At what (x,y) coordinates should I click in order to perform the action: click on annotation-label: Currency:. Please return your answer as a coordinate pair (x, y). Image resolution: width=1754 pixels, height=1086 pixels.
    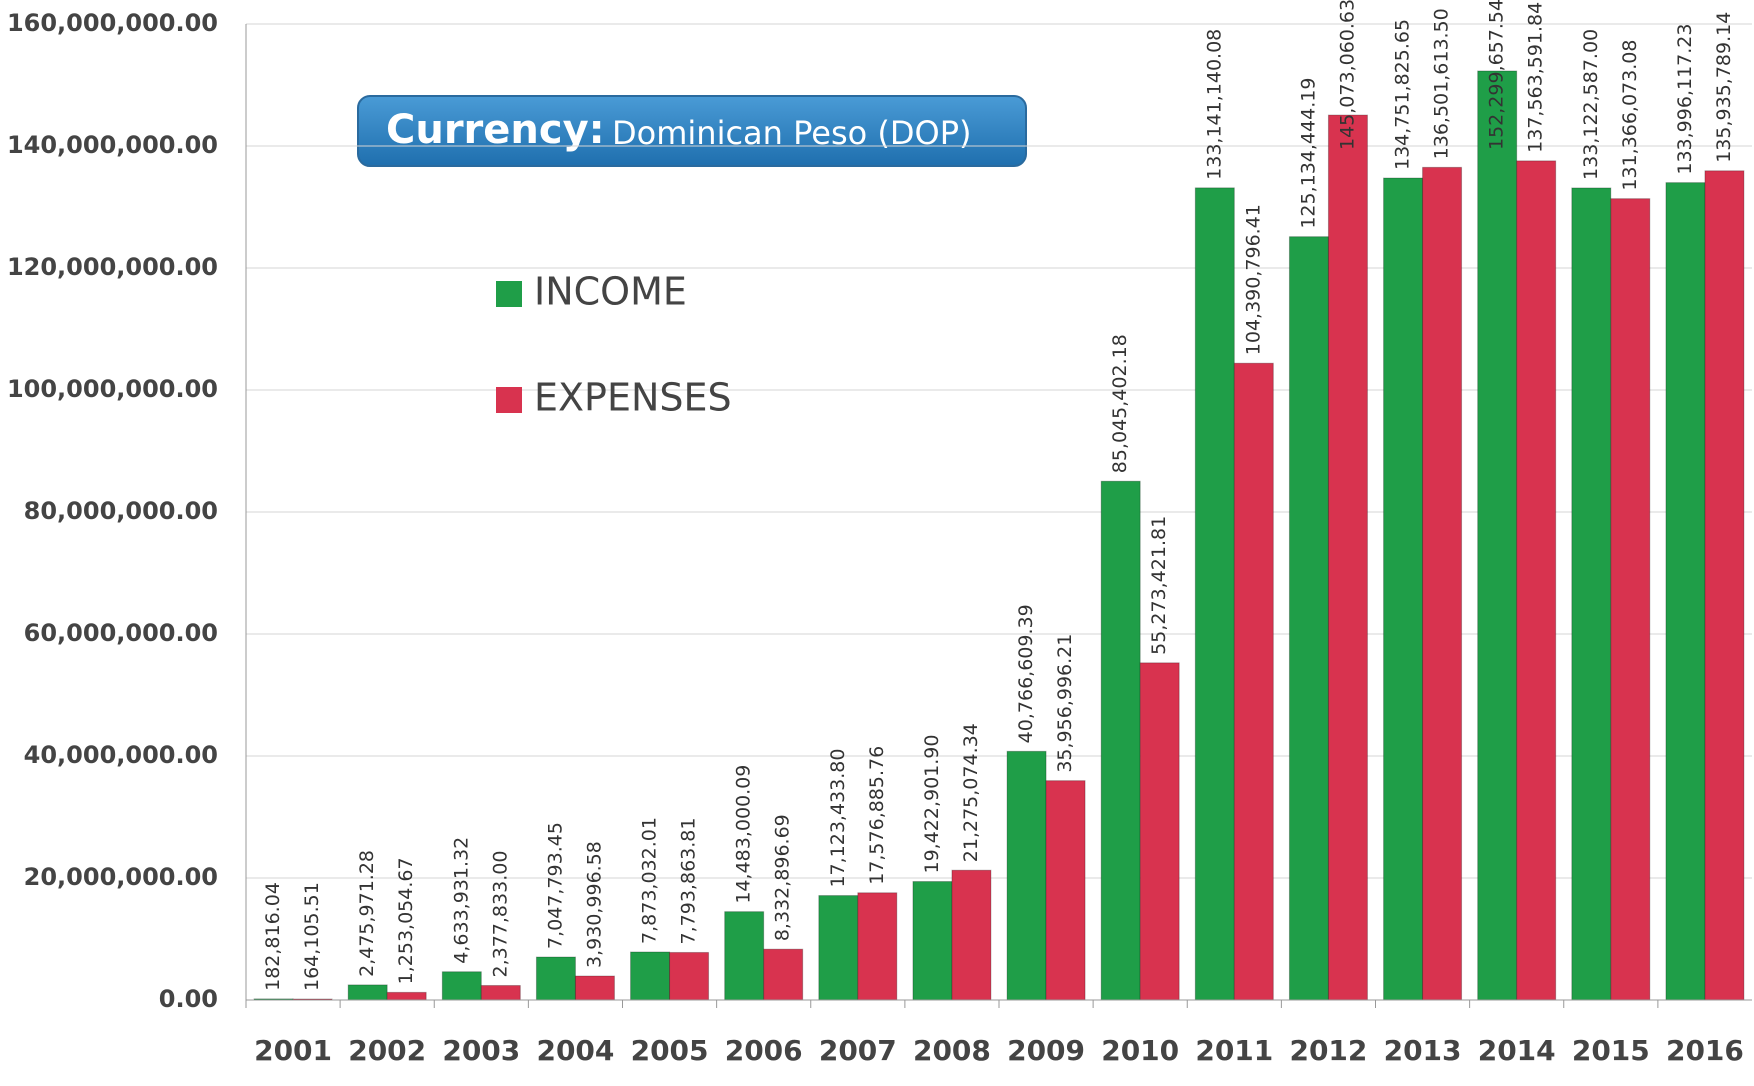
    Looking at the image, I should click on (495, 130).